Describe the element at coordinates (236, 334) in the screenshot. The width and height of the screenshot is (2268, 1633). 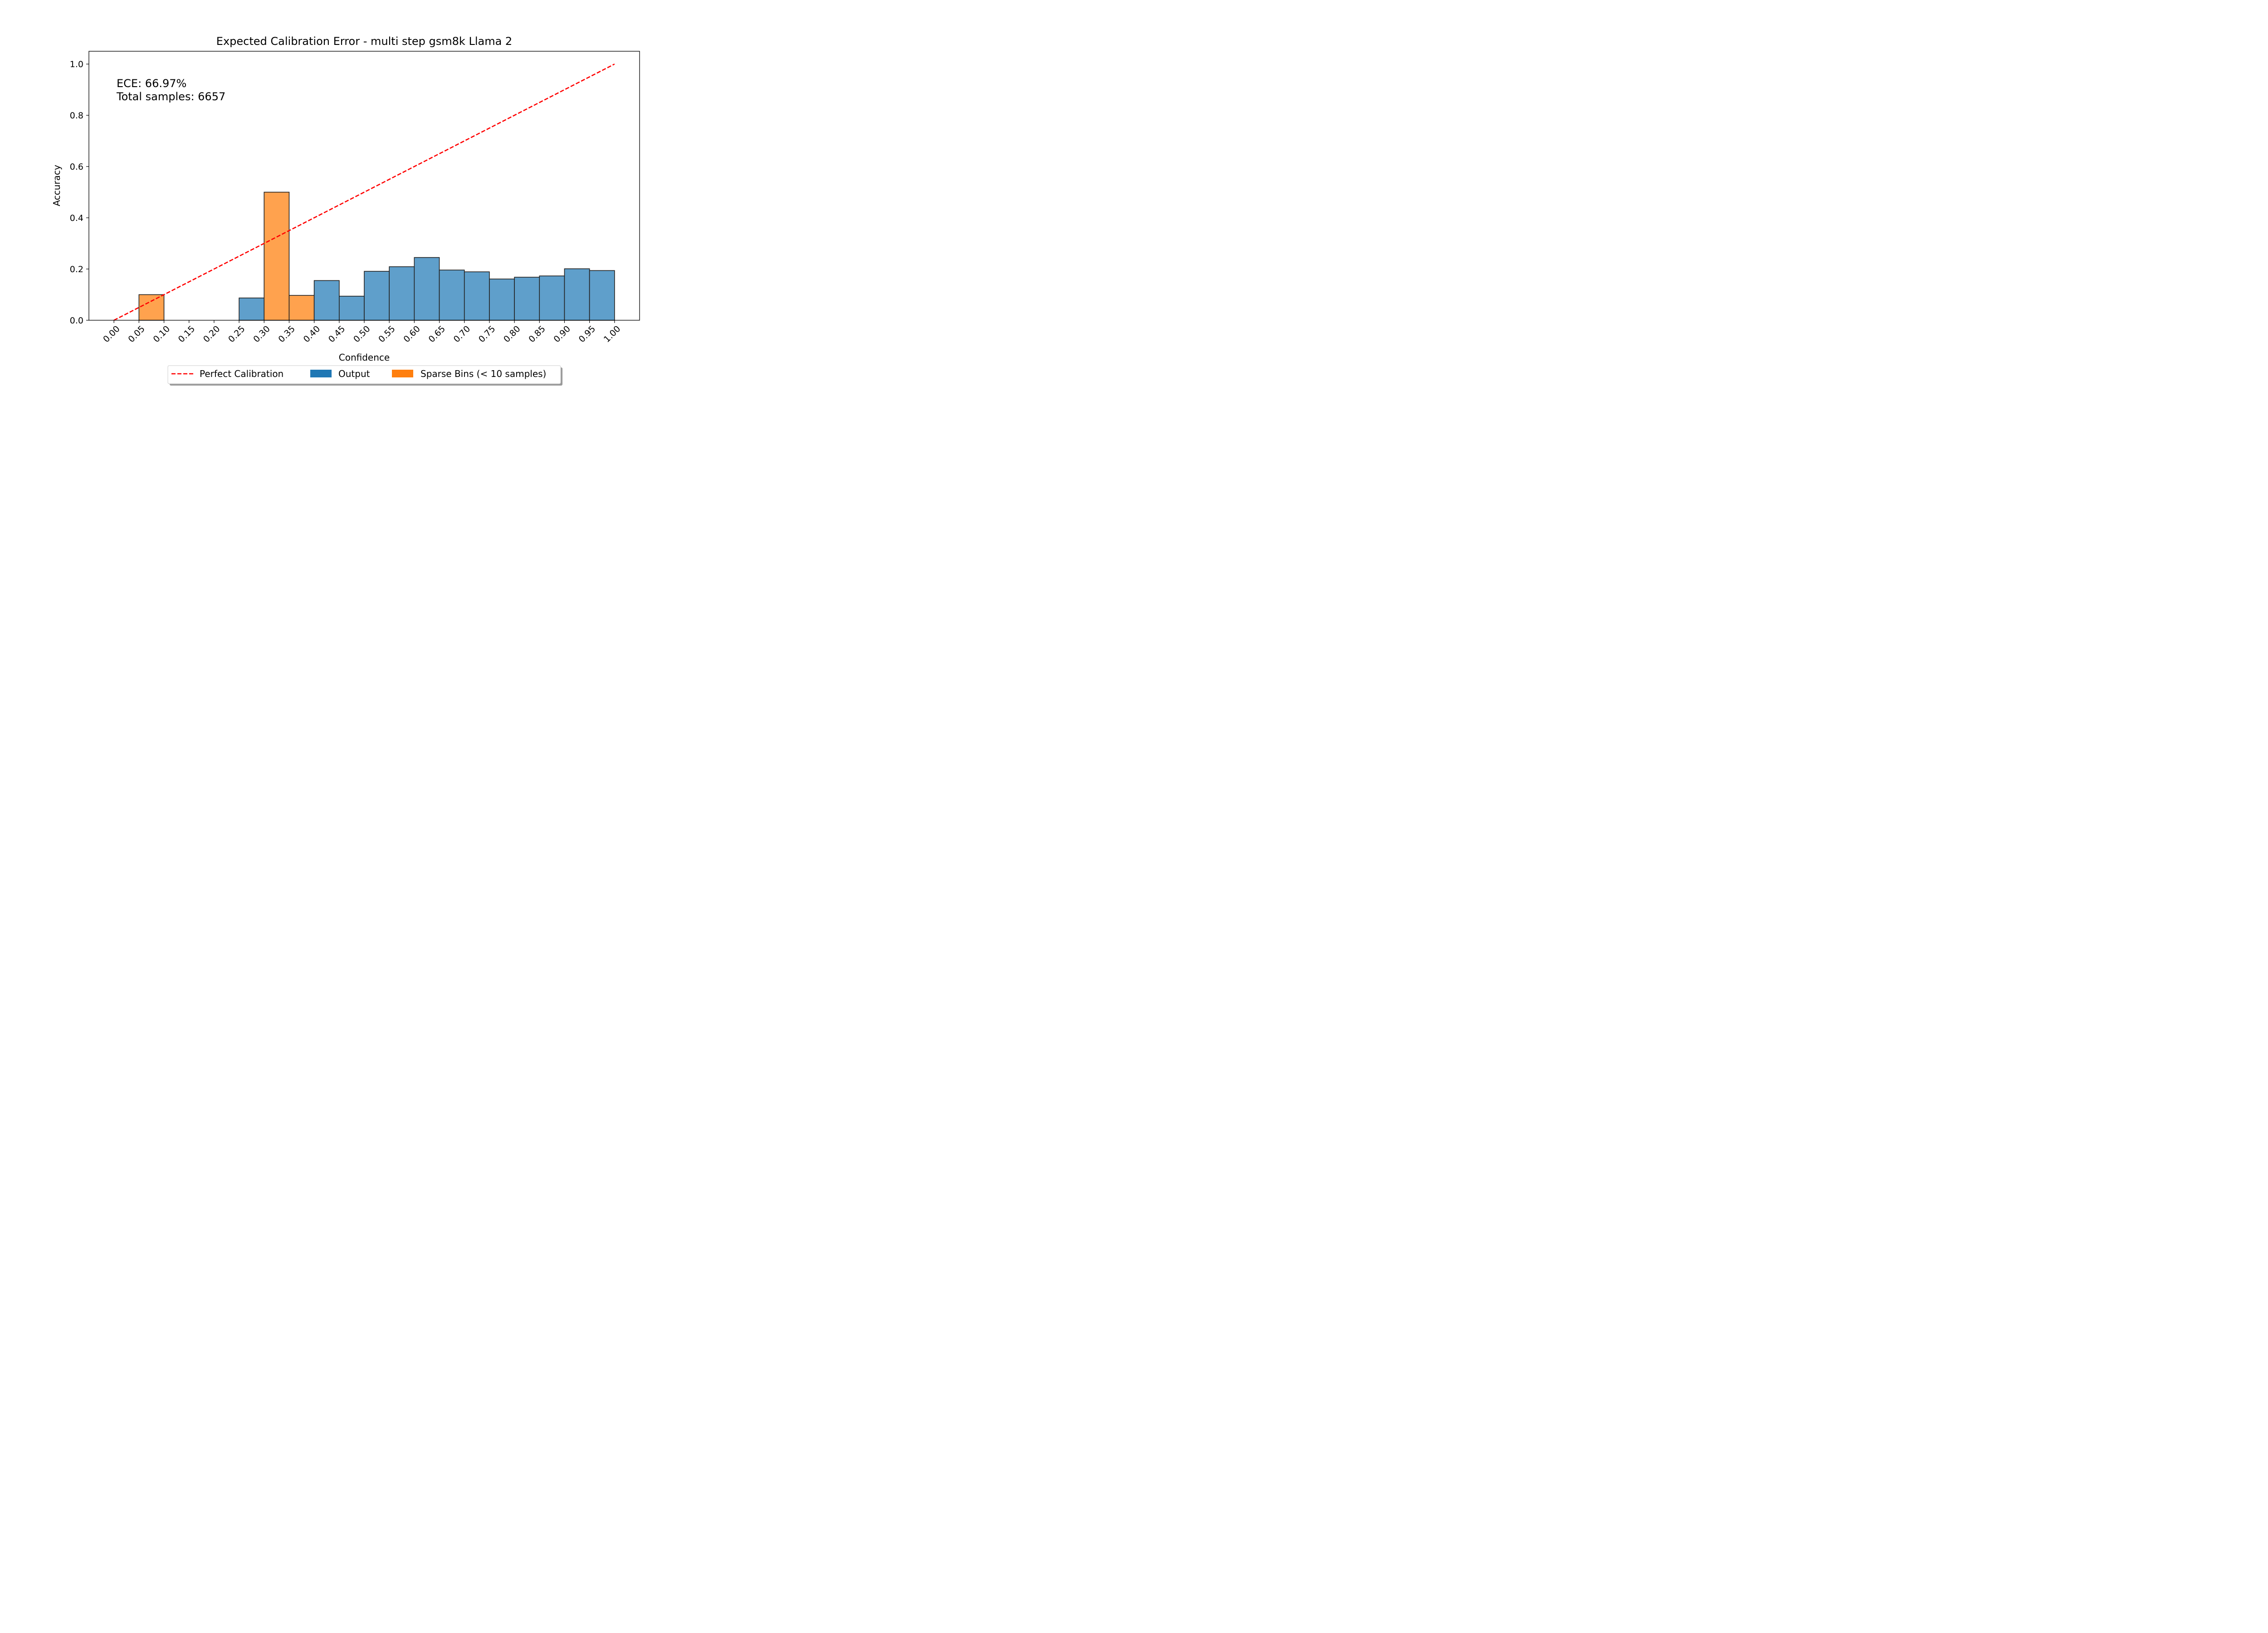
I see `x-tick-label-5: 0.25` at that location.